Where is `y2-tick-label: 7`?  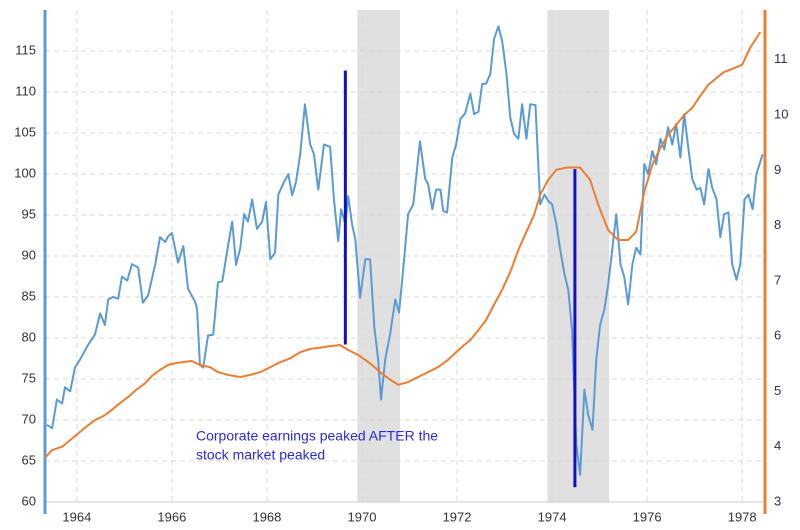
y2-tick-label: 7 is located at coordinates (777, 279).